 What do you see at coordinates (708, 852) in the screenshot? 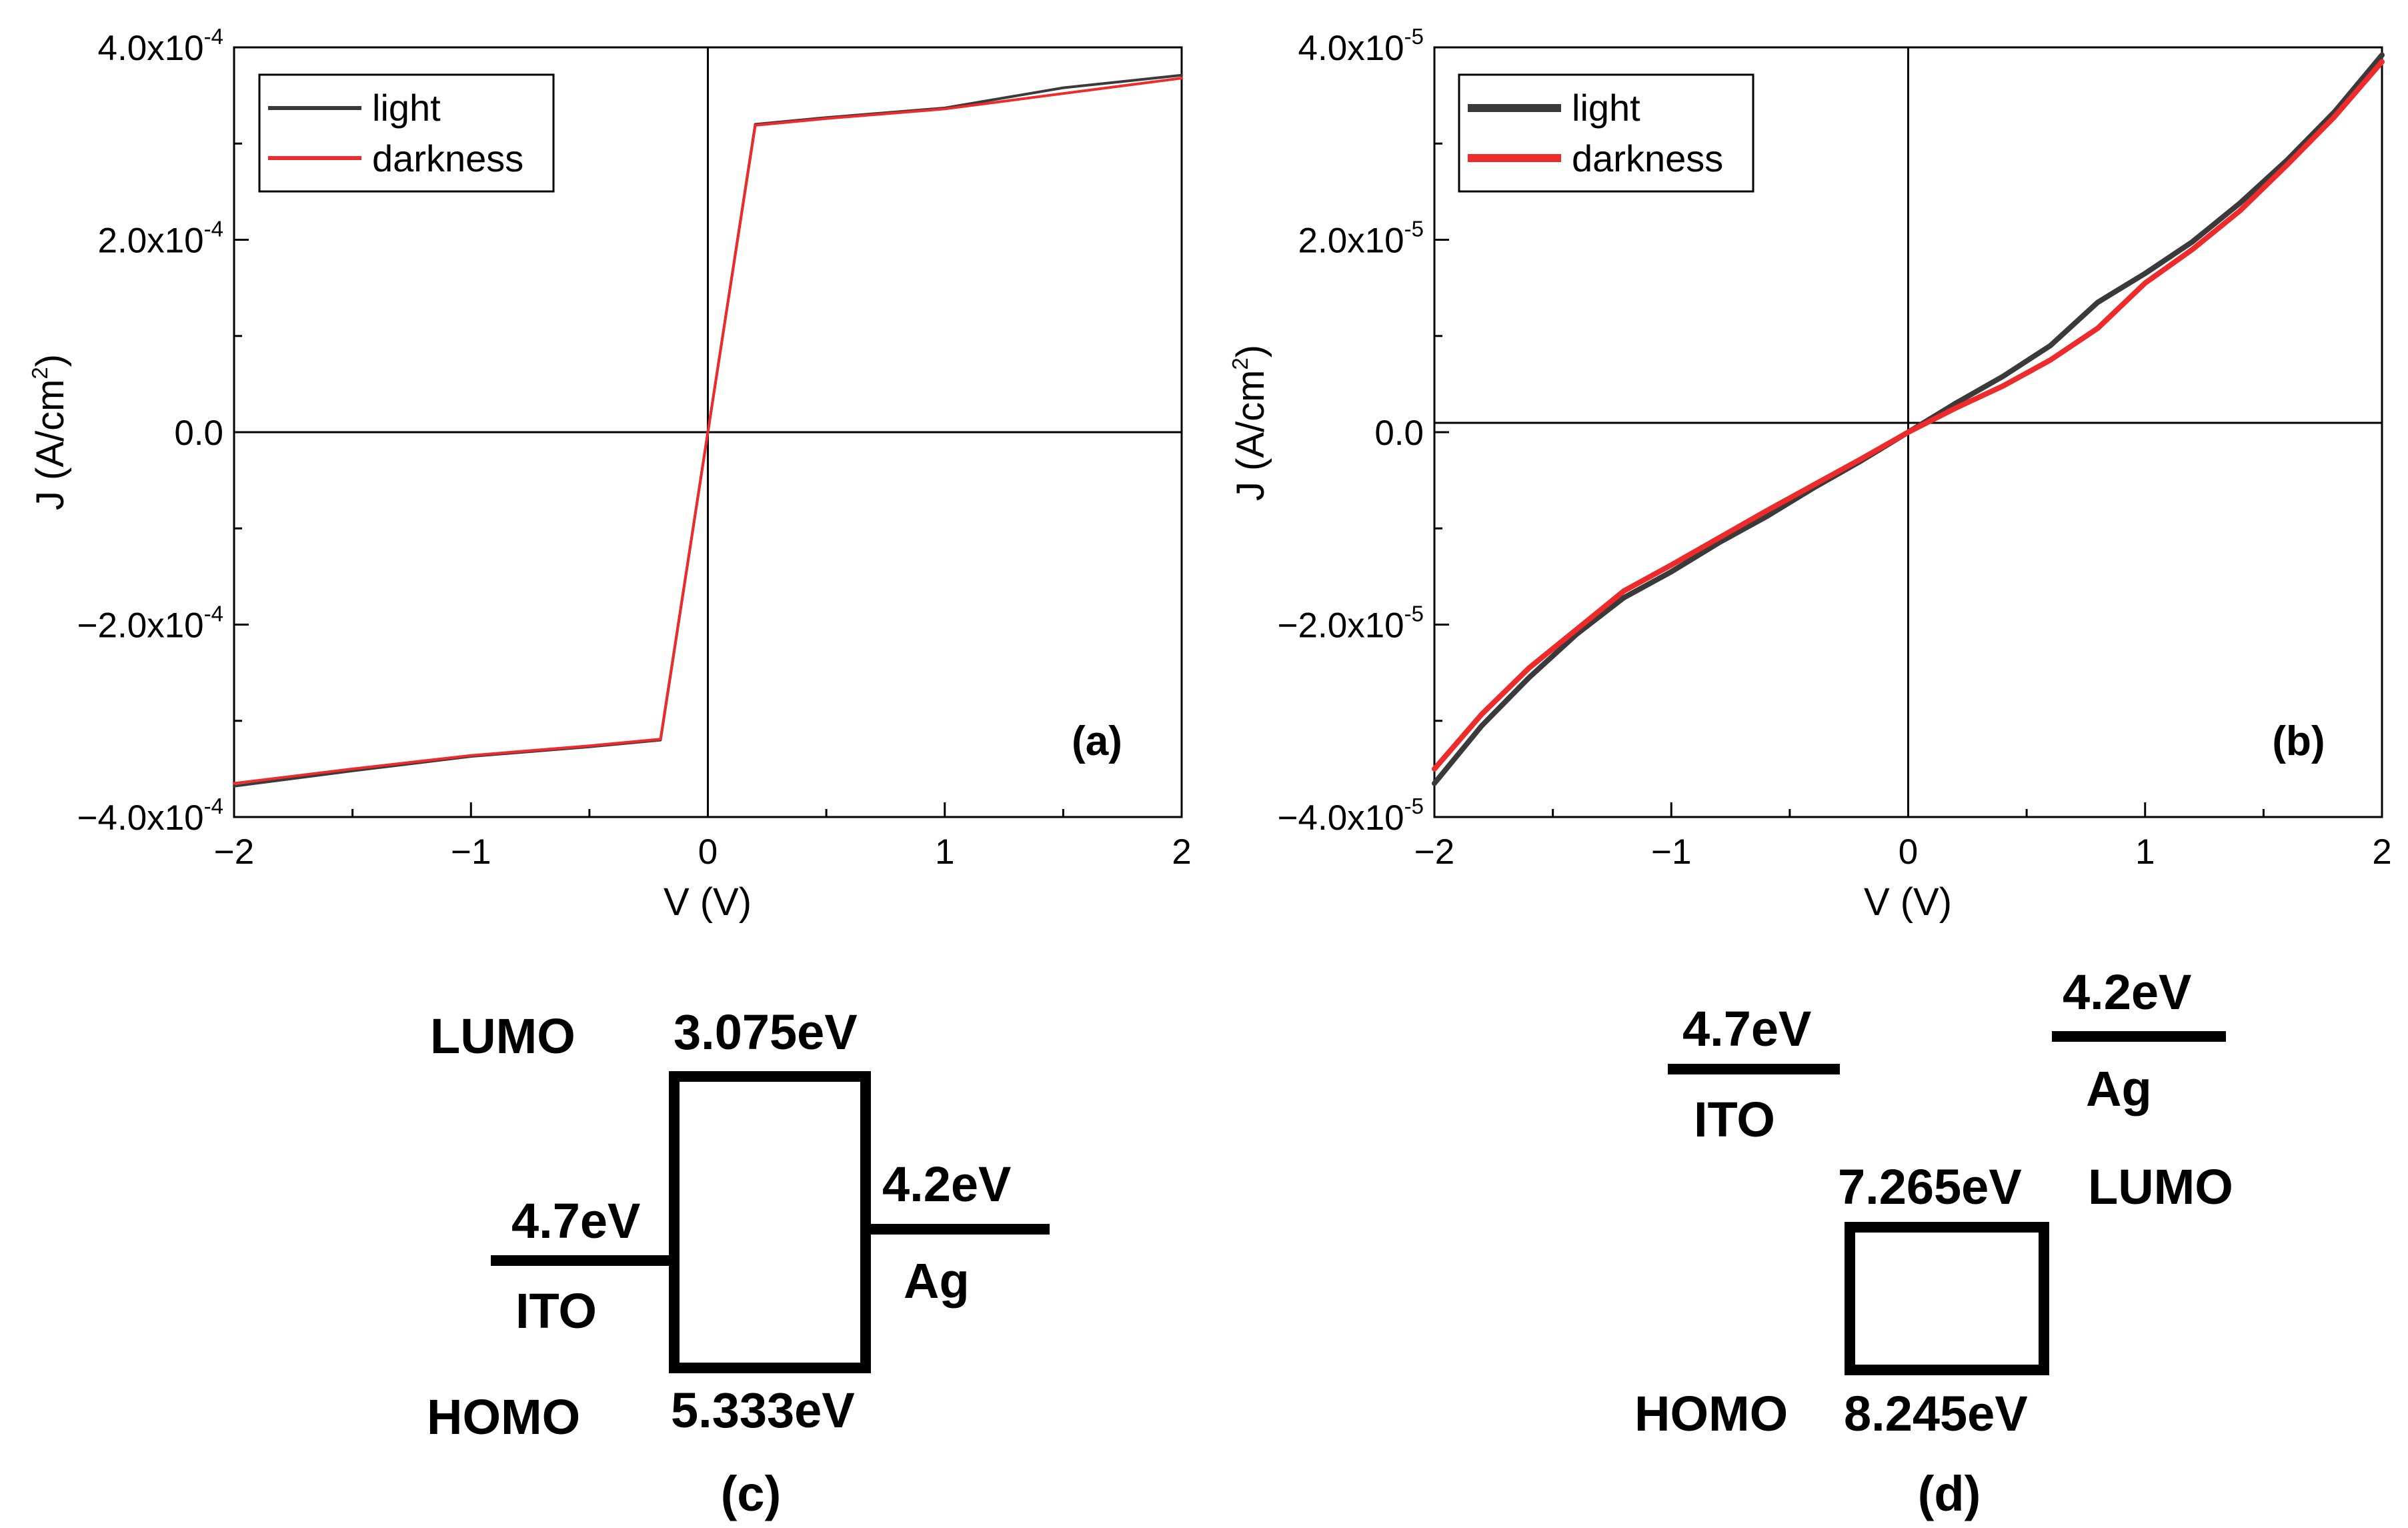
I see `chart-a-xtick-label: 0` at bounding box center [708, 852].